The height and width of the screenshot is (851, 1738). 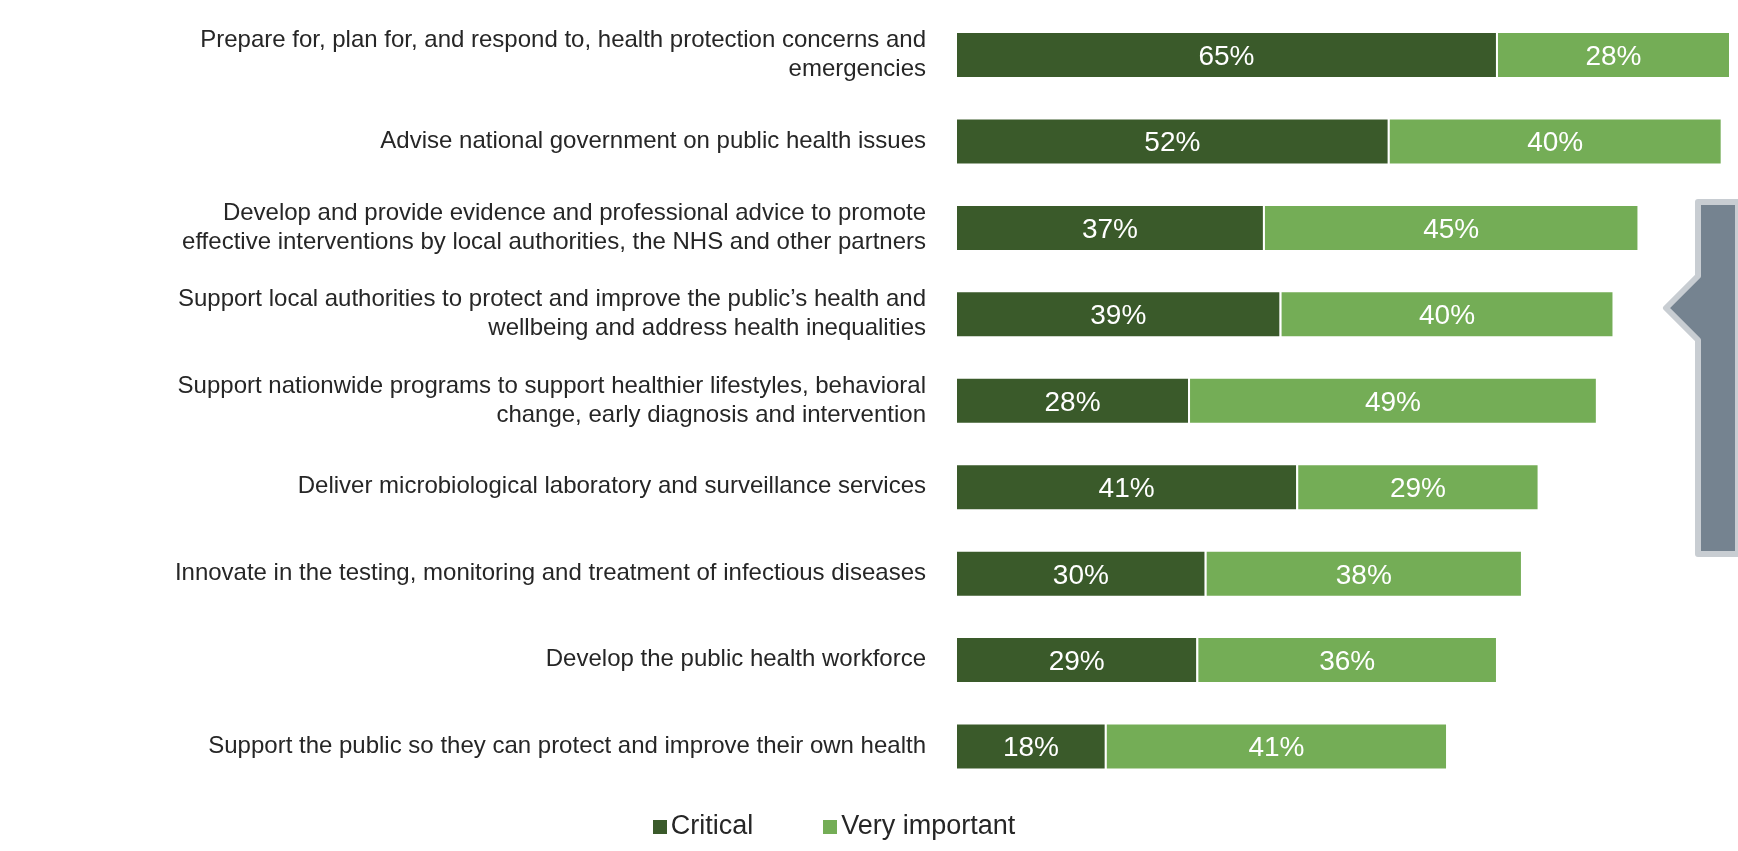 What do you see at coordinates (567, 745) in the screenshot?
I see `y-tick-label: Support the public so they can protect and improve their own health` at bounding box center [567, 745].